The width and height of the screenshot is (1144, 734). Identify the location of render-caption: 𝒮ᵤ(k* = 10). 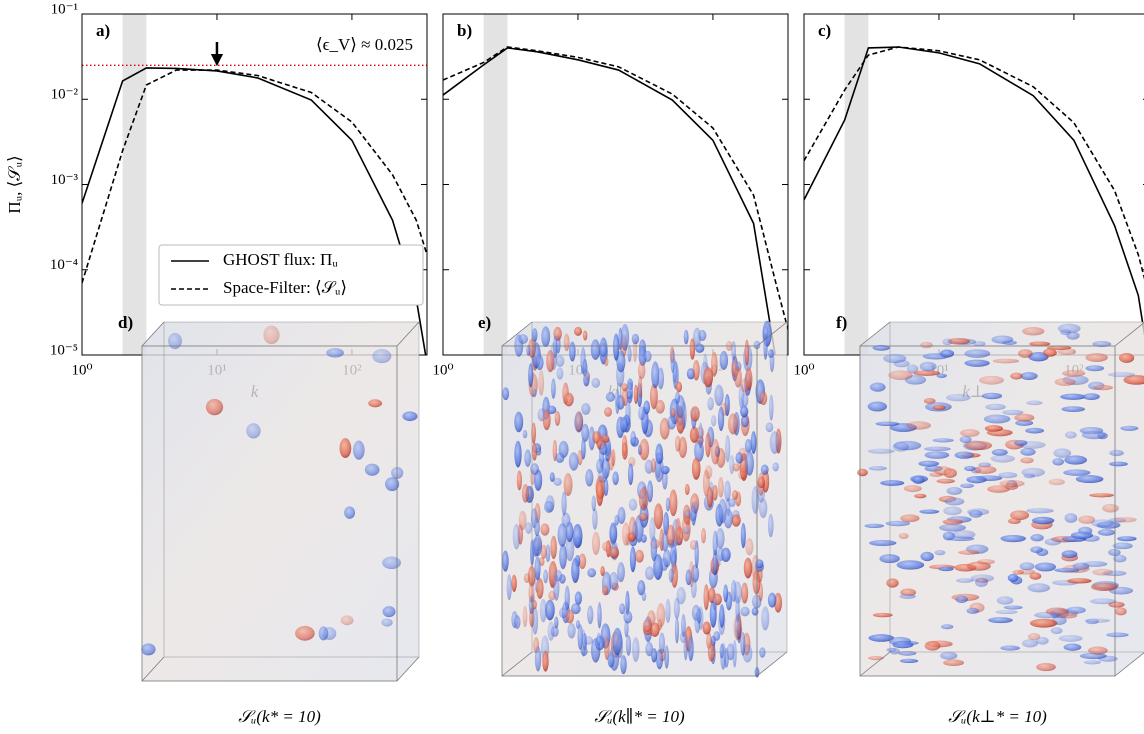
(279, 716).